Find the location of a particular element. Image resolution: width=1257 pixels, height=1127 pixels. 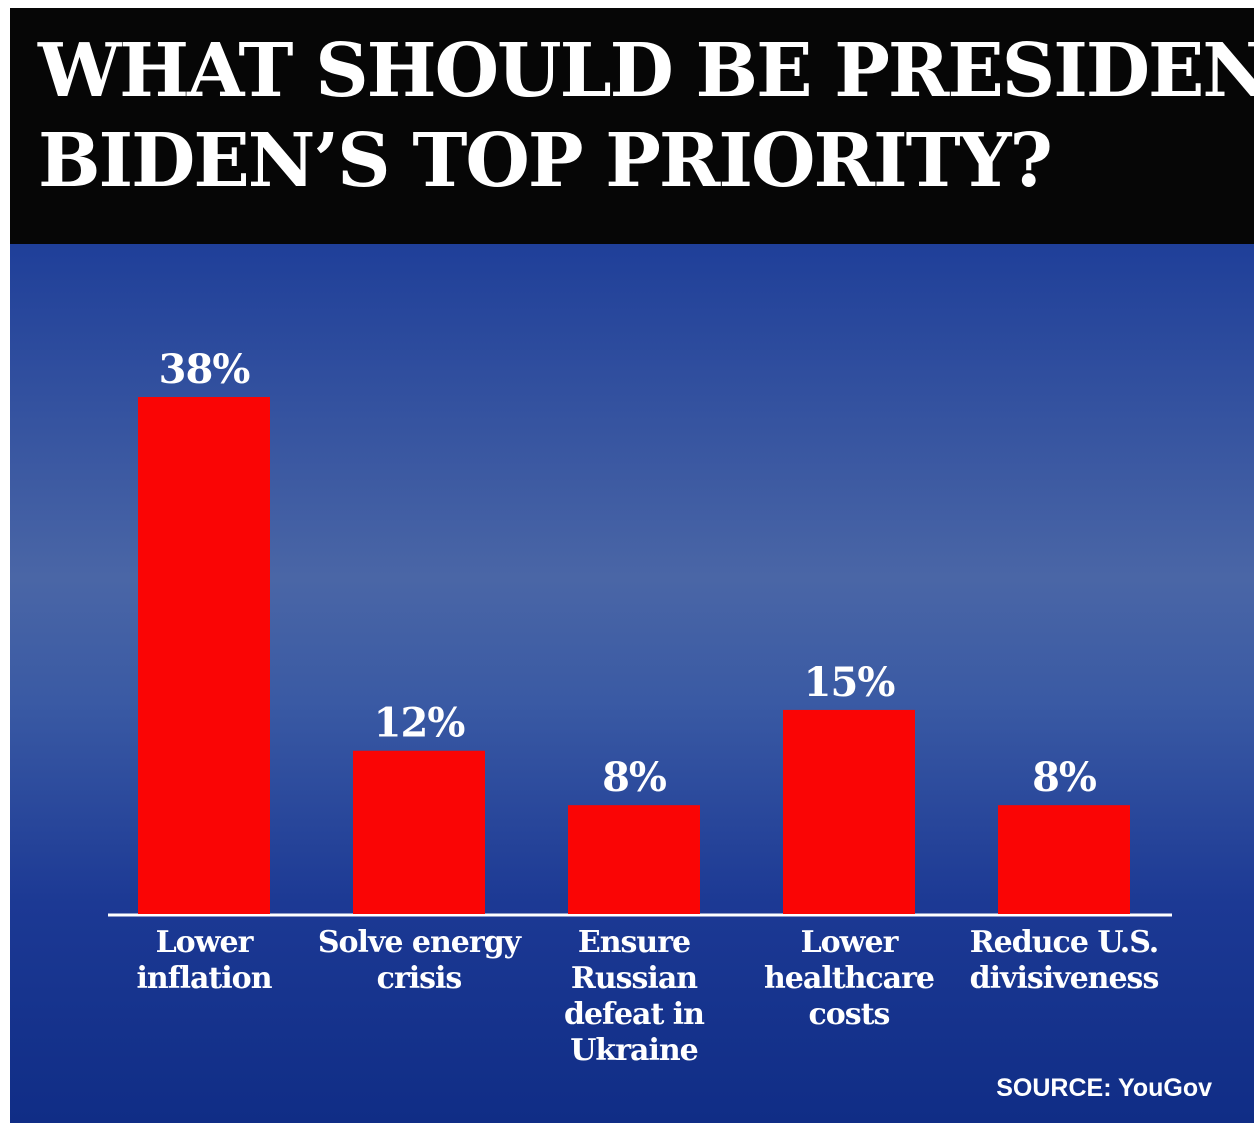

category-label-line: defeat in is located at coordinates (634, 1014).